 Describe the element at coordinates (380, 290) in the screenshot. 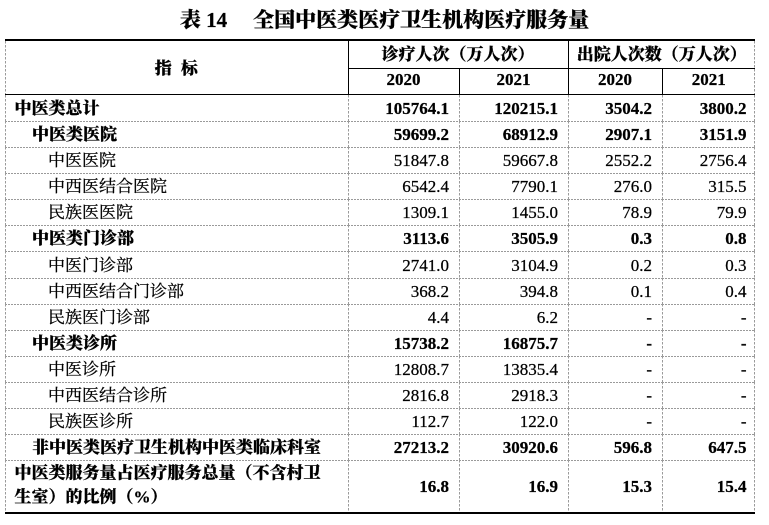

I see `table-row: 中西医结合门诊部 368.2 394.8 0.1 0.4` at that location.